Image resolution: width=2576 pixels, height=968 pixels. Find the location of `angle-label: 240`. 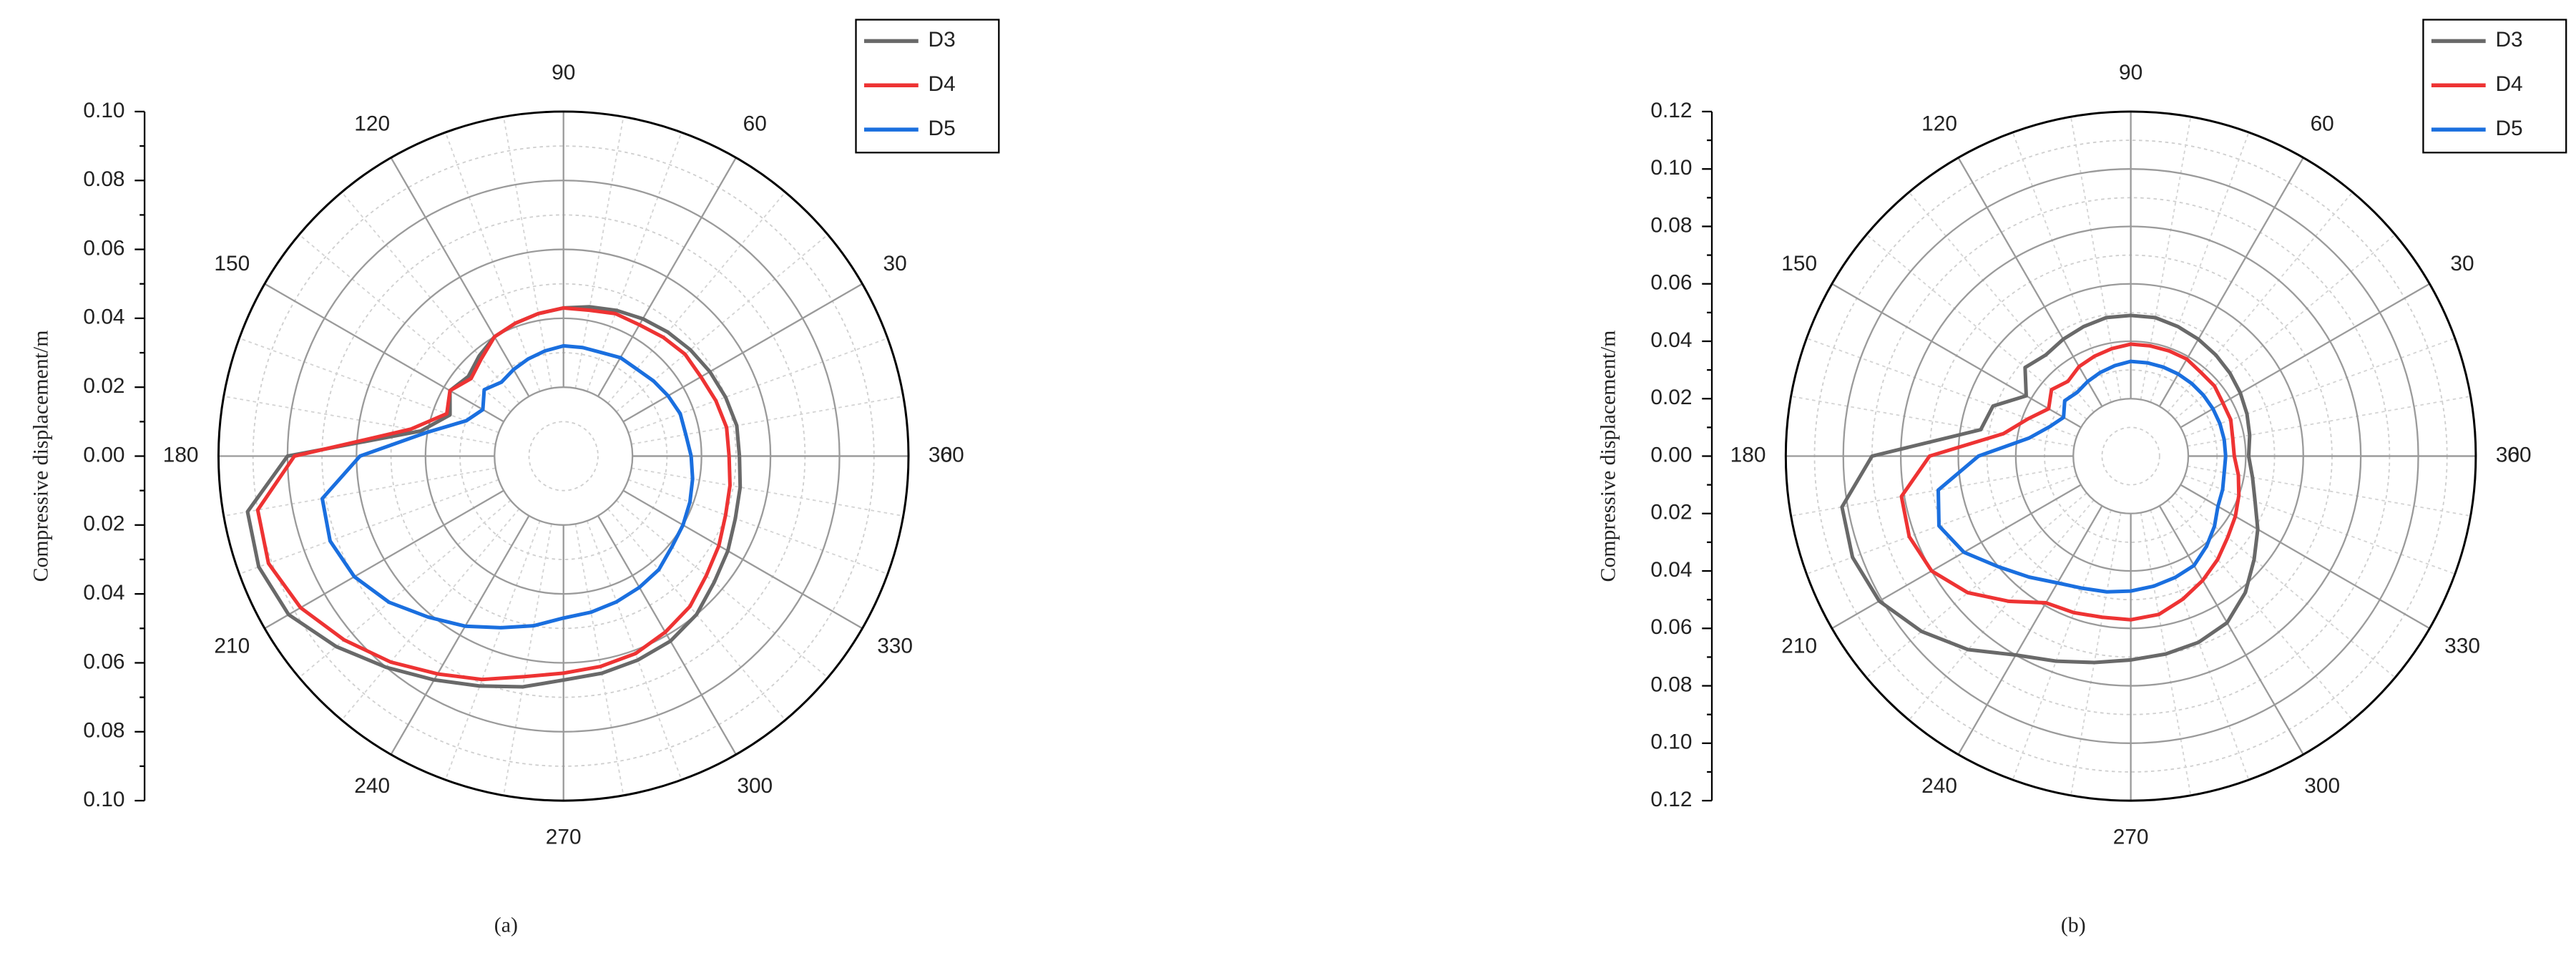

angle-label: 240 is located at coordinates (1939, 786).